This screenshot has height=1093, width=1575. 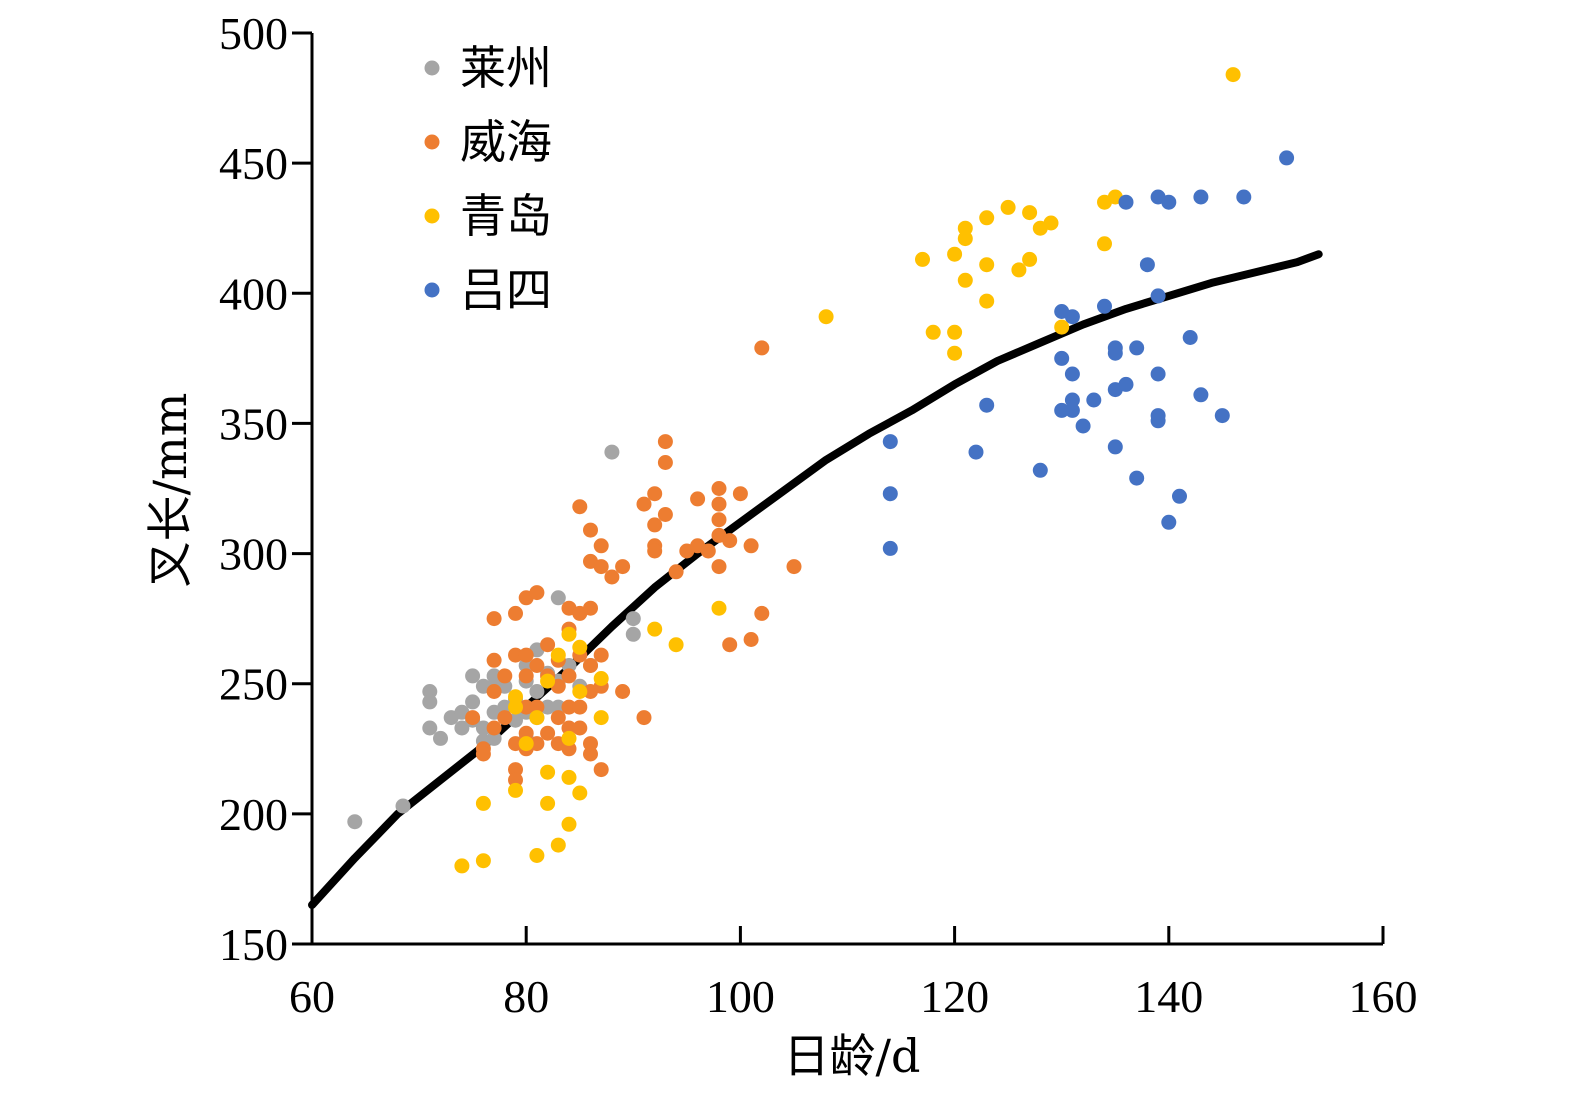 What do you see at coordinates (253, 554) in the screenshot?
I see `y-tick-label: 300` at bounding box center [253, 554].